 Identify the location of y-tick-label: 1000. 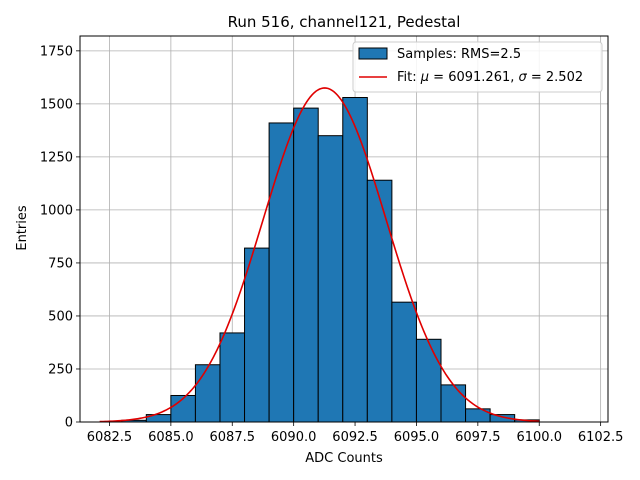
(56, 210).